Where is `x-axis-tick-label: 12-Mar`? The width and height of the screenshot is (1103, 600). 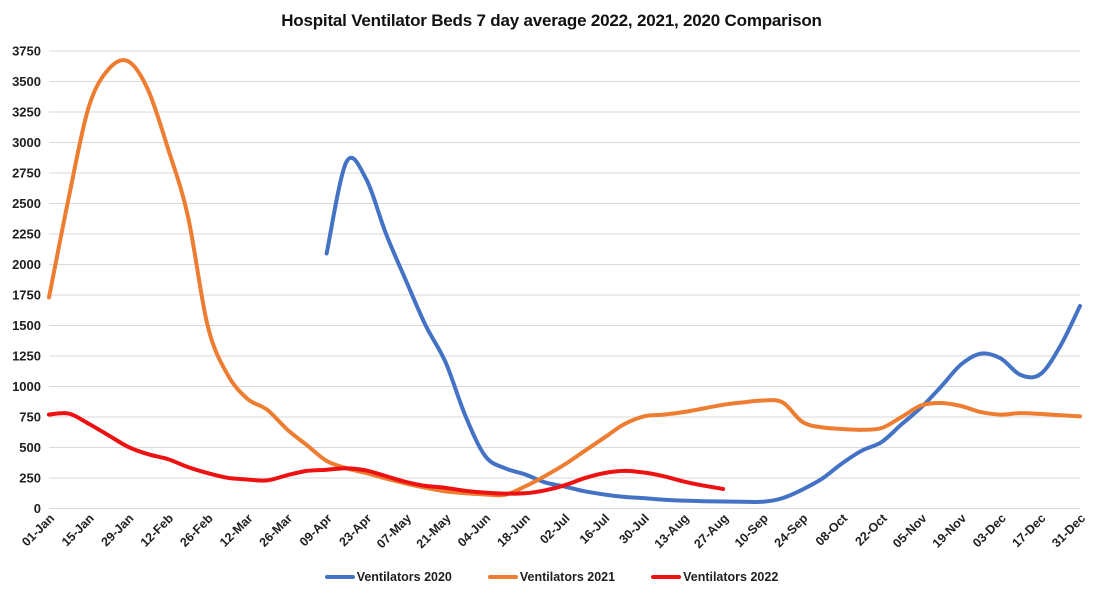
x-axis-tick-label: 12-Mar is located at coordinates (236, 530).